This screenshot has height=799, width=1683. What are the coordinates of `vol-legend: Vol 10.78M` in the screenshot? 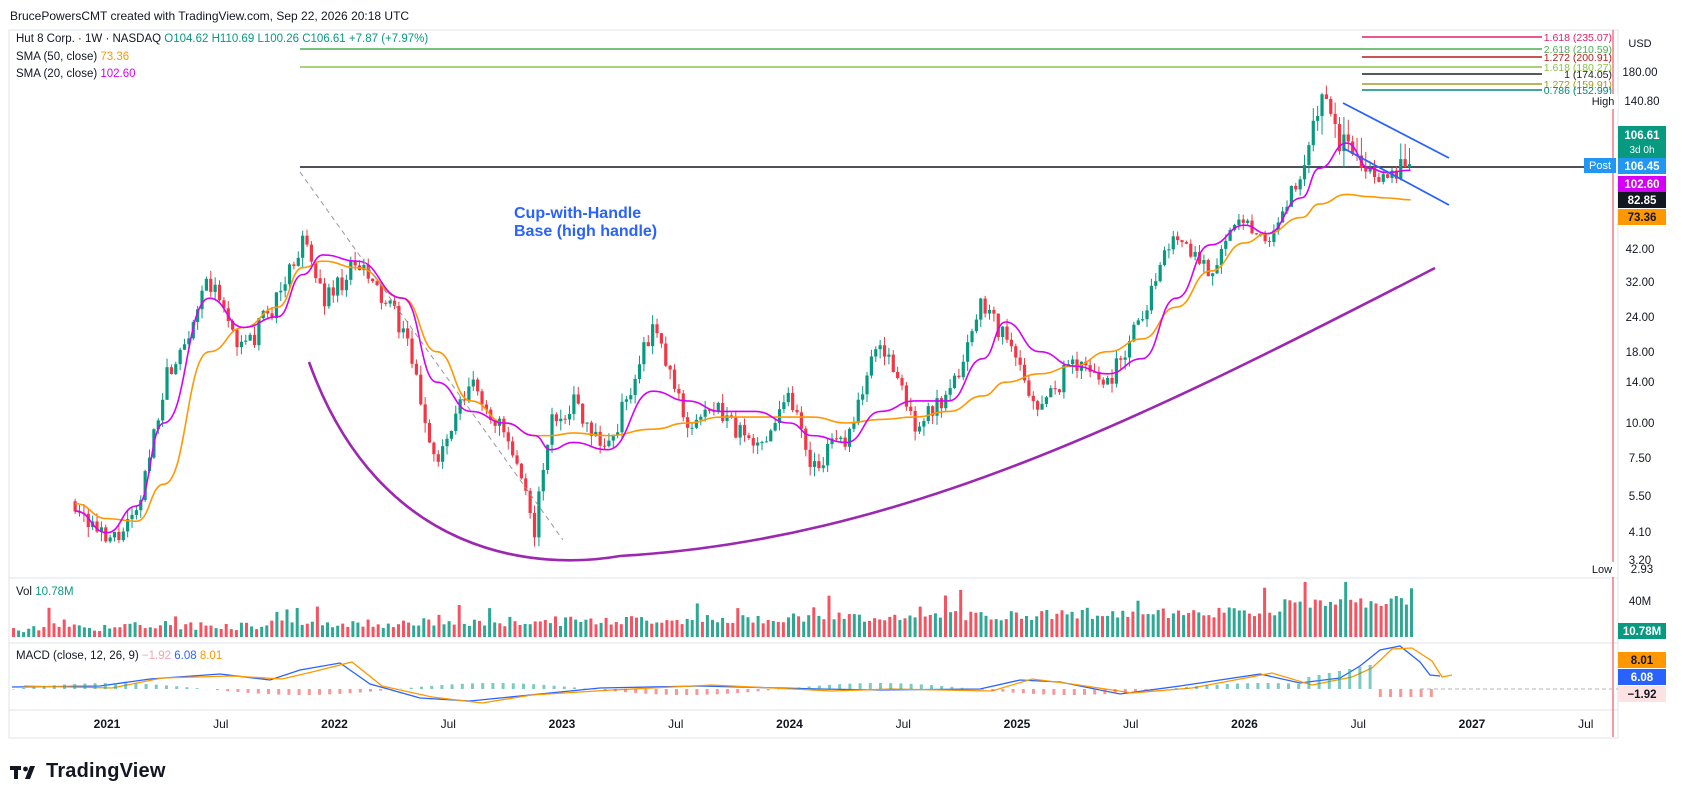 It's located at (45, 592).